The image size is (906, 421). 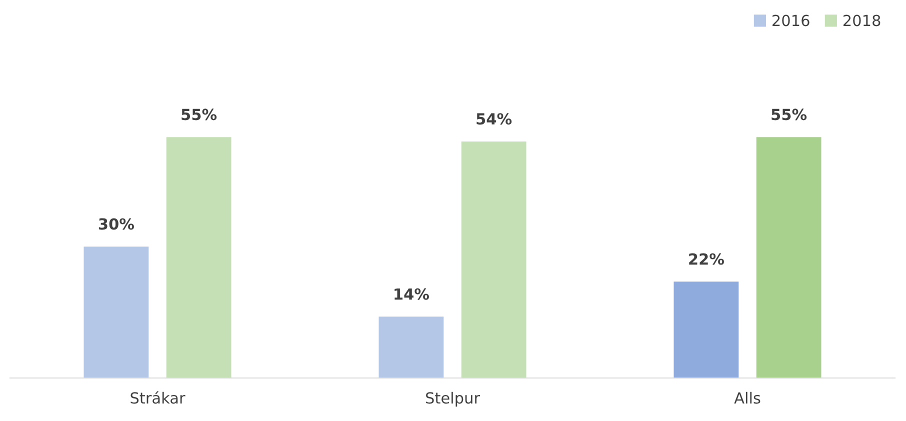 I want to click on data-label: 22%, so click(x=706, y=259).